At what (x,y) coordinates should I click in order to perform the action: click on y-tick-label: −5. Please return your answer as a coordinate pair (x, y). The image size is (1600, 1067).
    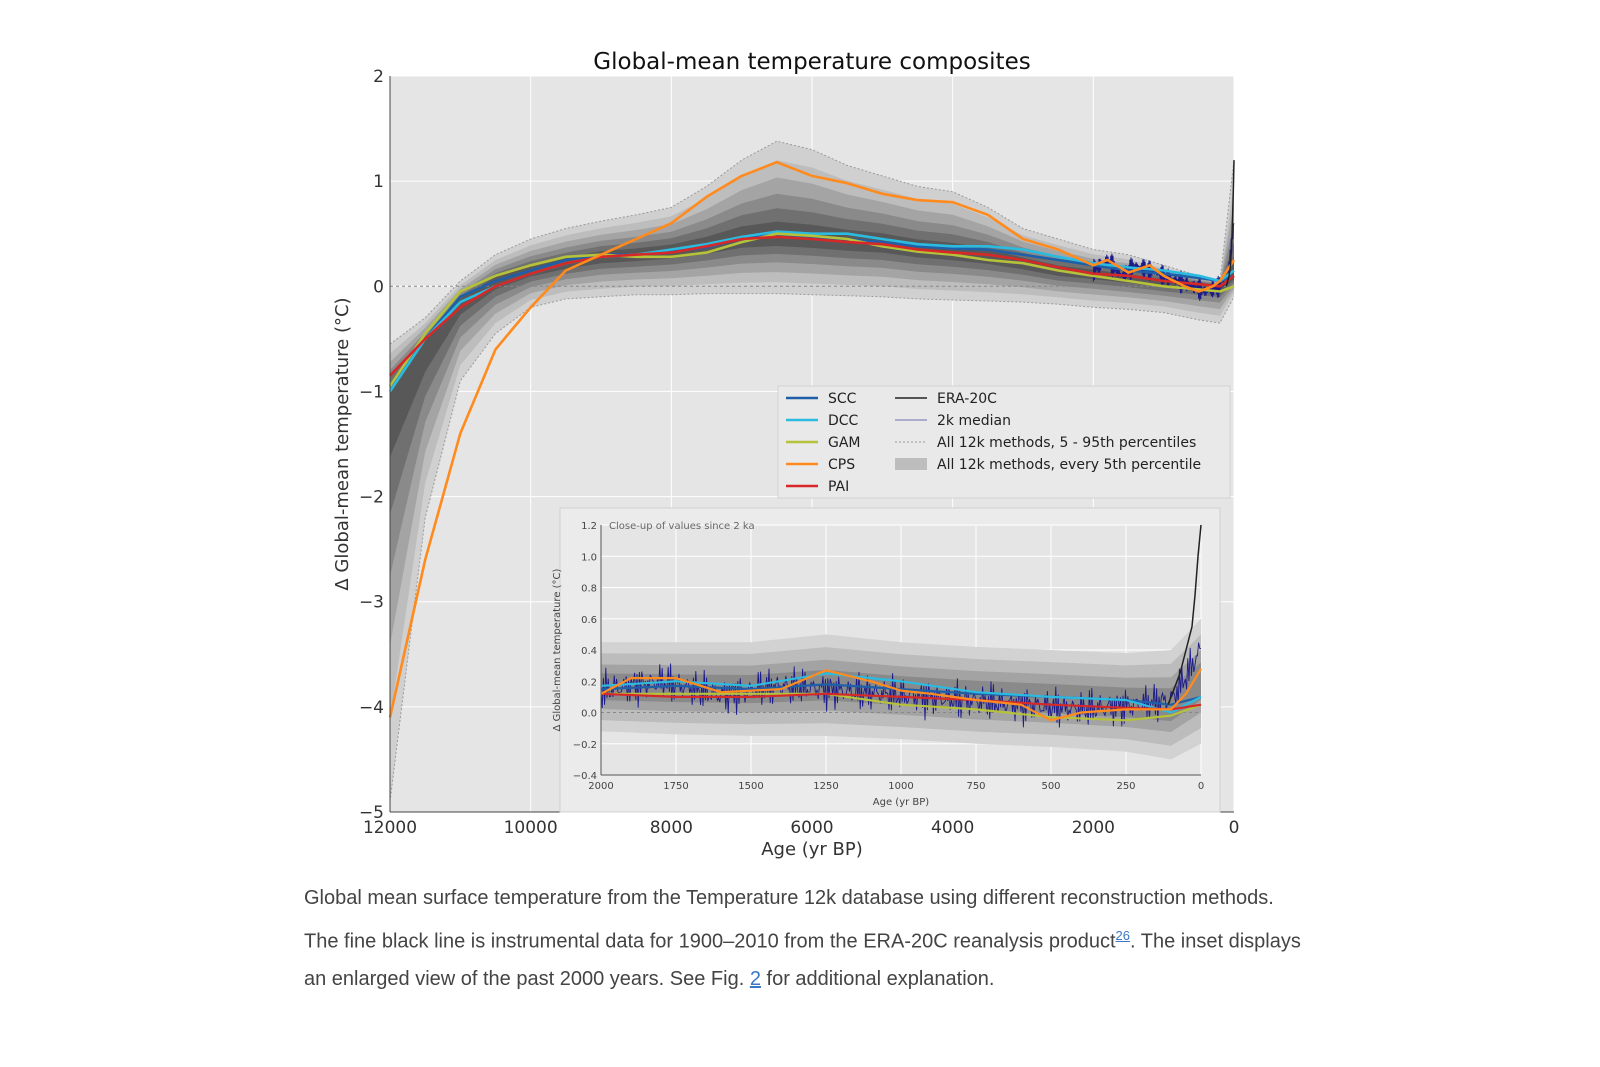
    Looking at the image, I should click on (371, 813).